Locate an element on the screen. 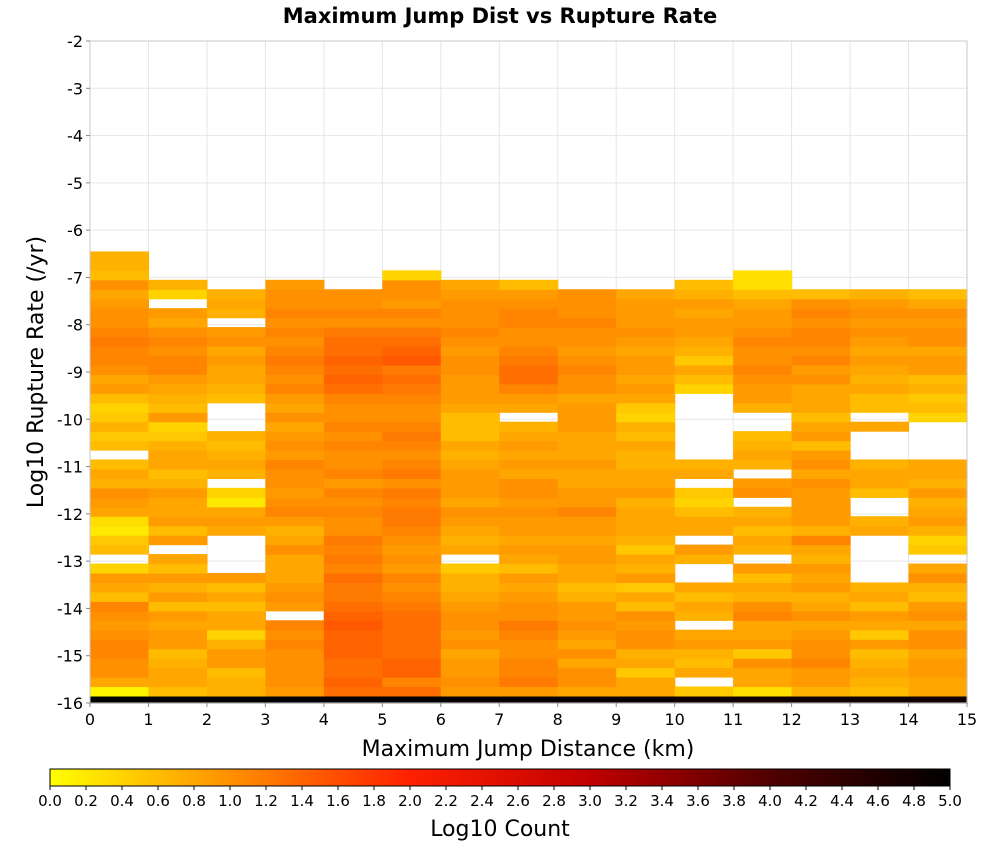 The image size is (1000, 850). colorbar-tick-label: 4.6 is located at coordinates (878, 801).